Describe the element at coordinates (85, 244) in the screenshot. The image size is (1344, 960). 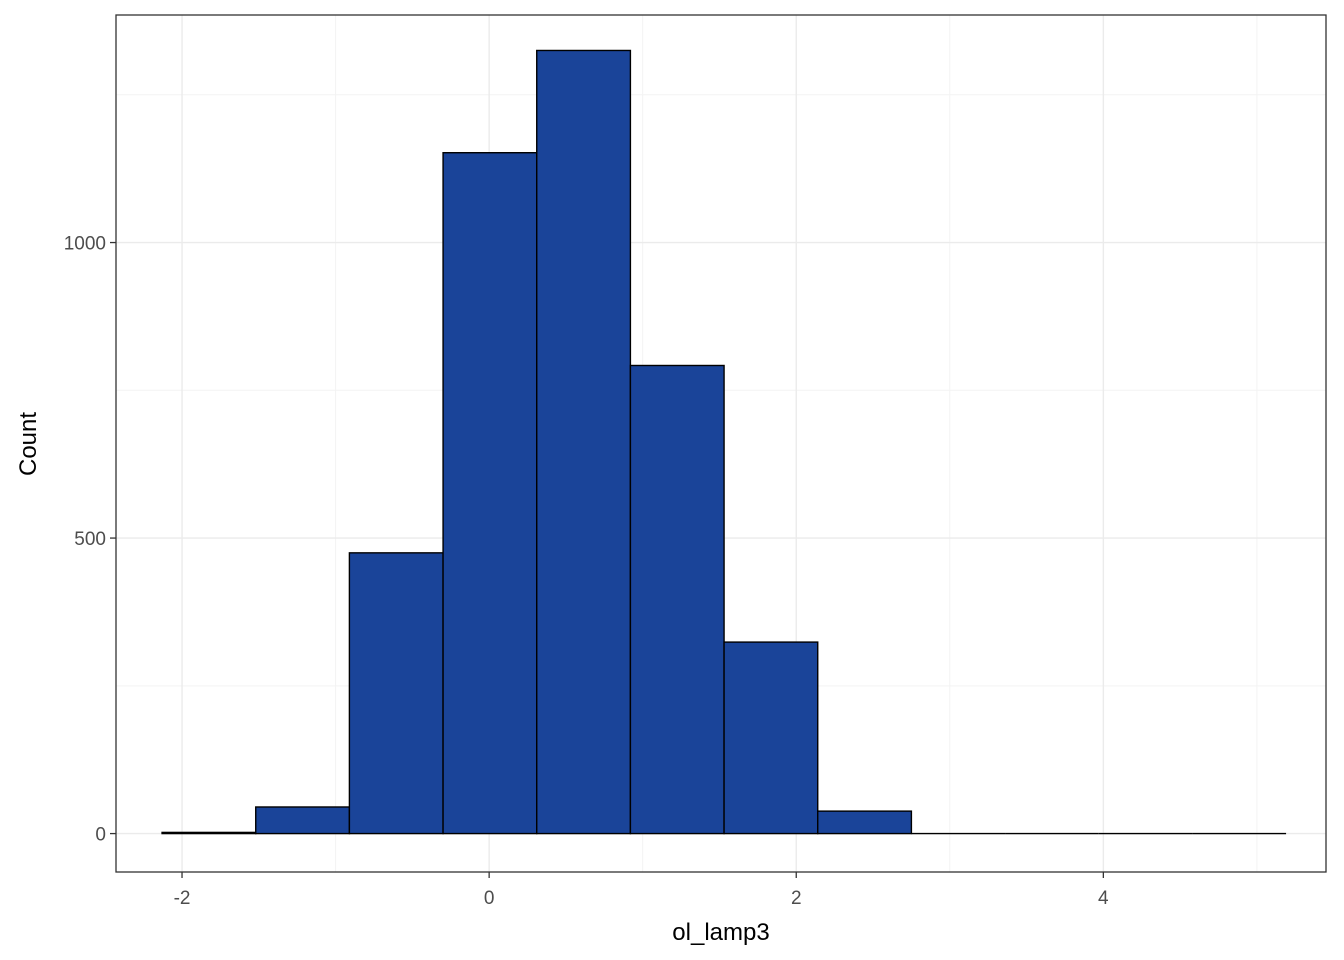
I see `y-tick-label: 1000` at that location.